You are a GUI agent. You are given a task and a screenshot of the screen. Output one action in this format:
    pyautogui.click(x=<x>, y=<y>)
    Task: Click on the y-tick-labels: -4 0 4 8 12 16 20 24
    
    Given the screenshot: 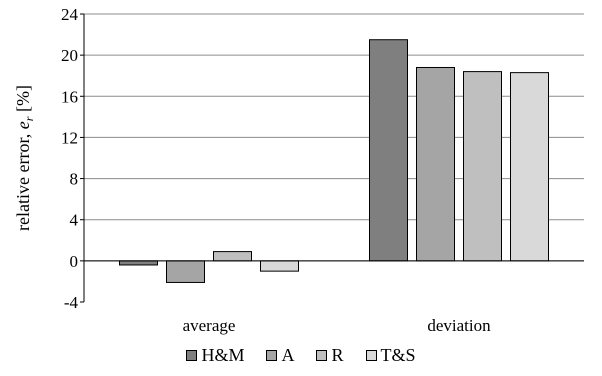 What is the action you would take?
    pyautogui.click(x=70, y=158)
    